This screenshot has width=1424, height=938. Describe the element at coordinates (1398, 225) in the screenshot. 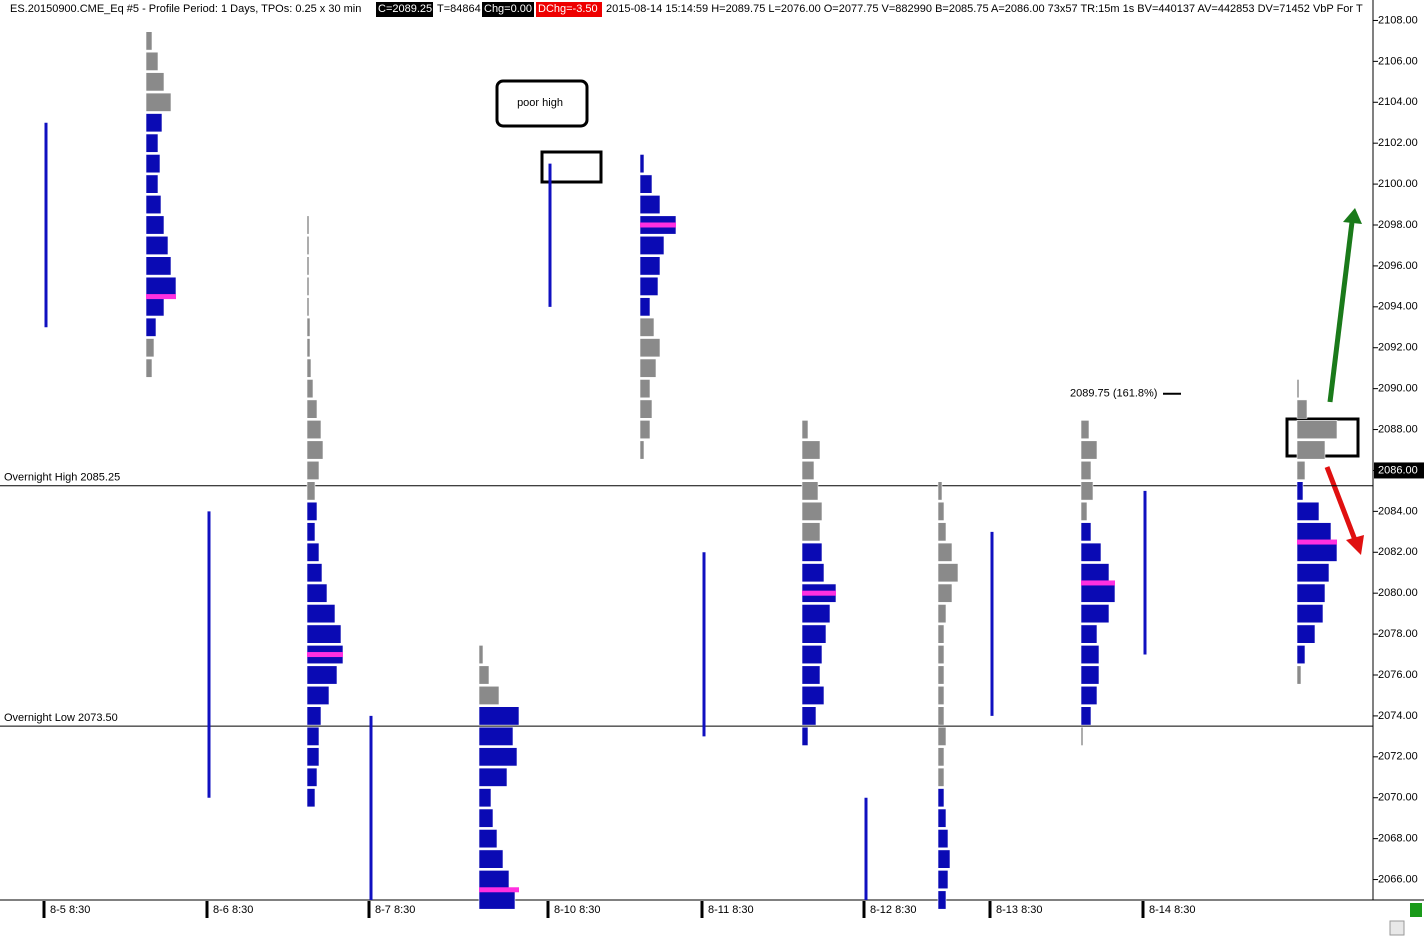

I see `y-tick-label: 2098.00` at that location.